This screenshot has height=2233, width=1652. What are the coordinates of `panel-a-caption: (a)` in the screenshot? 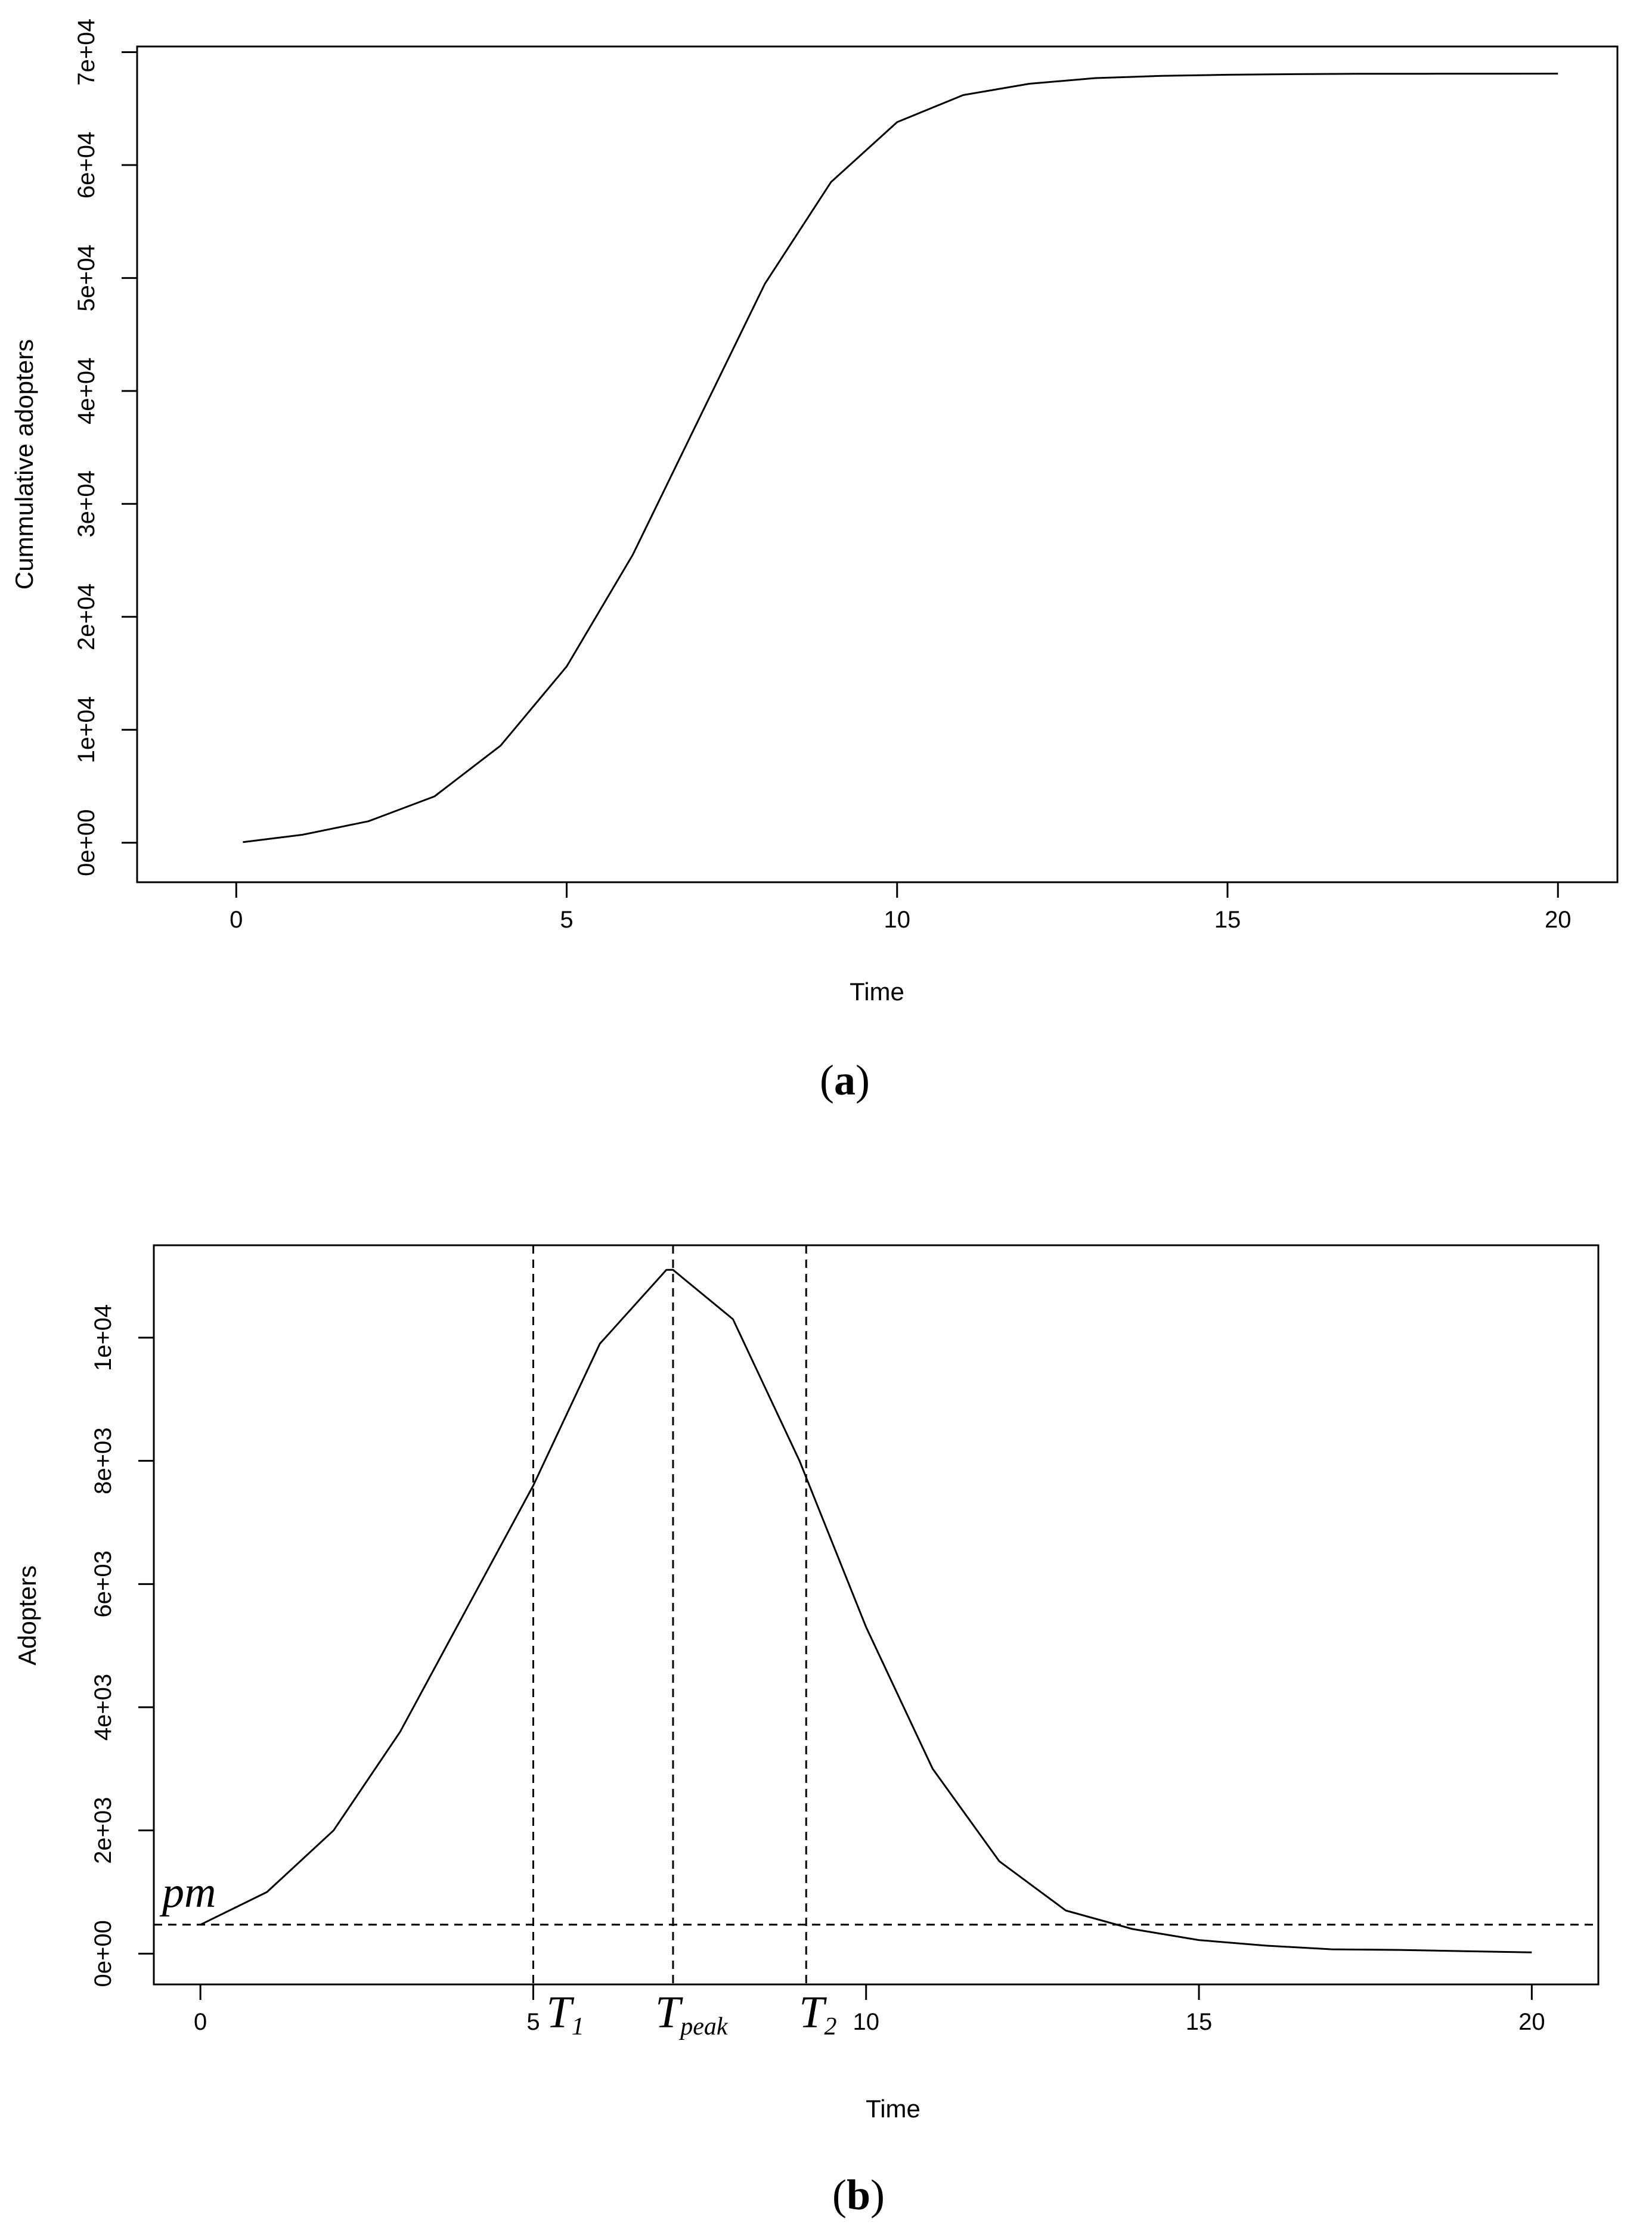 It's located at (845, 1080).